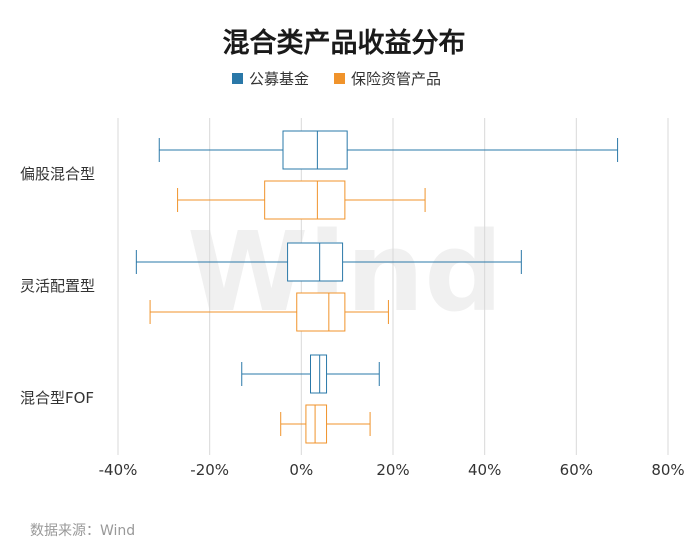 The height and width of the screenshot is (548, 688). Describe the element at coordinates (209, 470) in the screenshot. I see `x-tick-label: -20%` at that location.